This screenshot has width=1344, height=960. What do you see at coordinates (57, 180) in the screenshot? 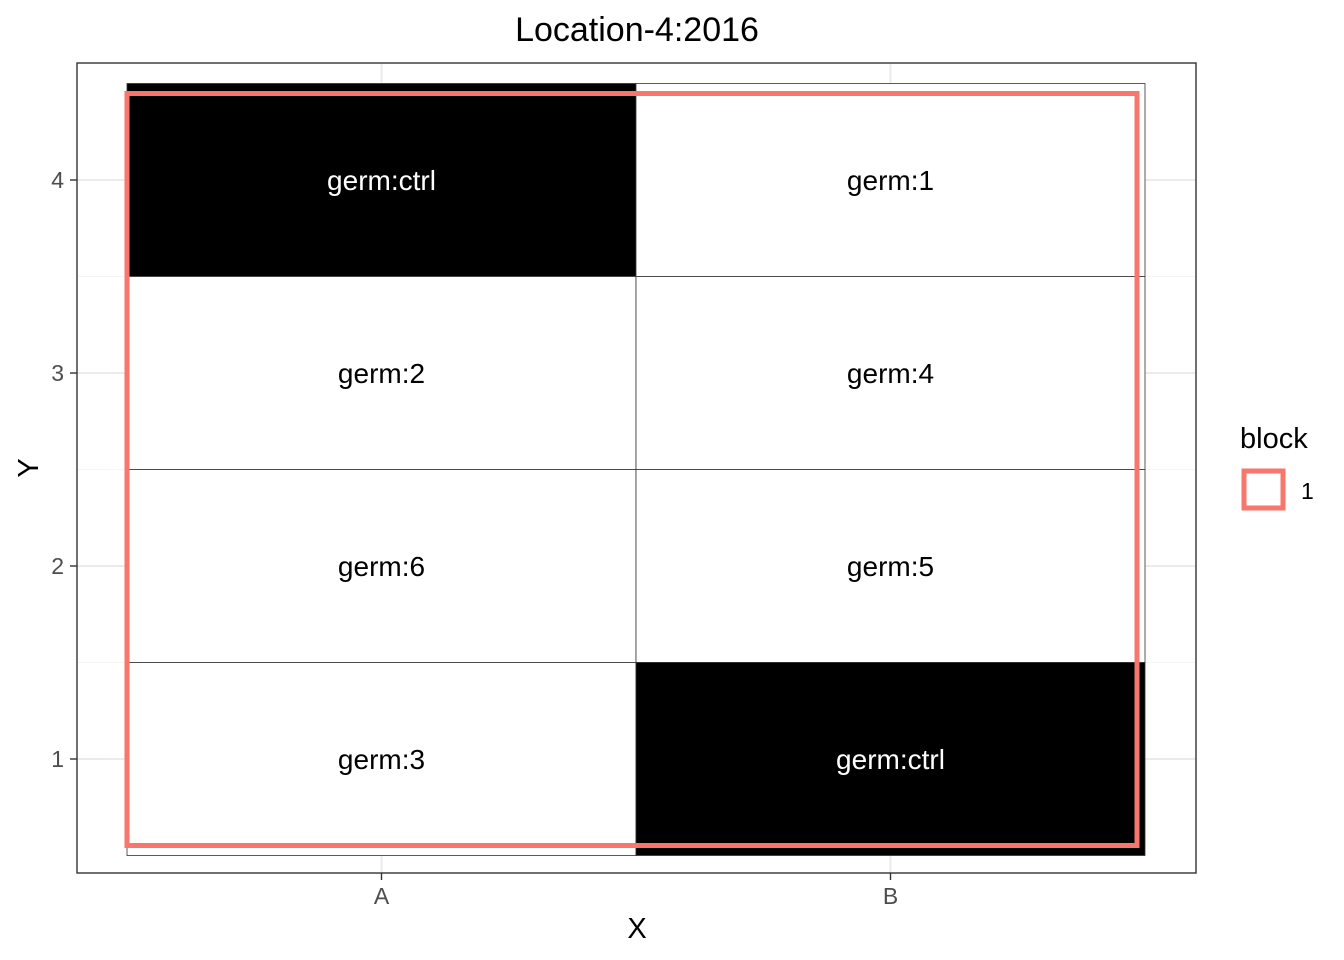
I see `y-tick-label: 4` at bounding box center [57, 180].